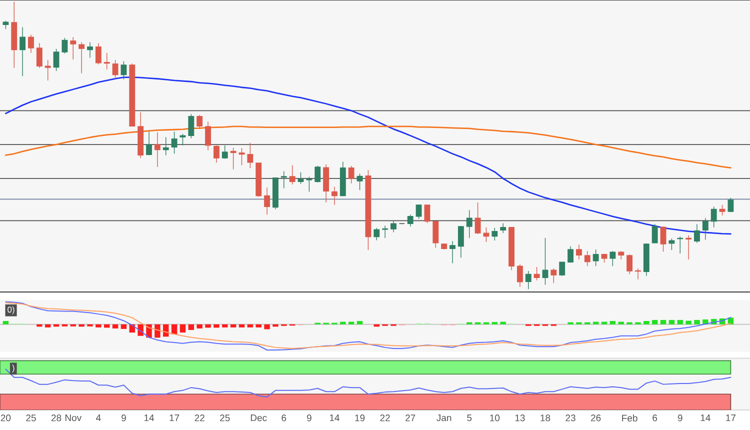 The image size is (750, 430). I want to click on x-tick-label: 28, so click(56, 418).